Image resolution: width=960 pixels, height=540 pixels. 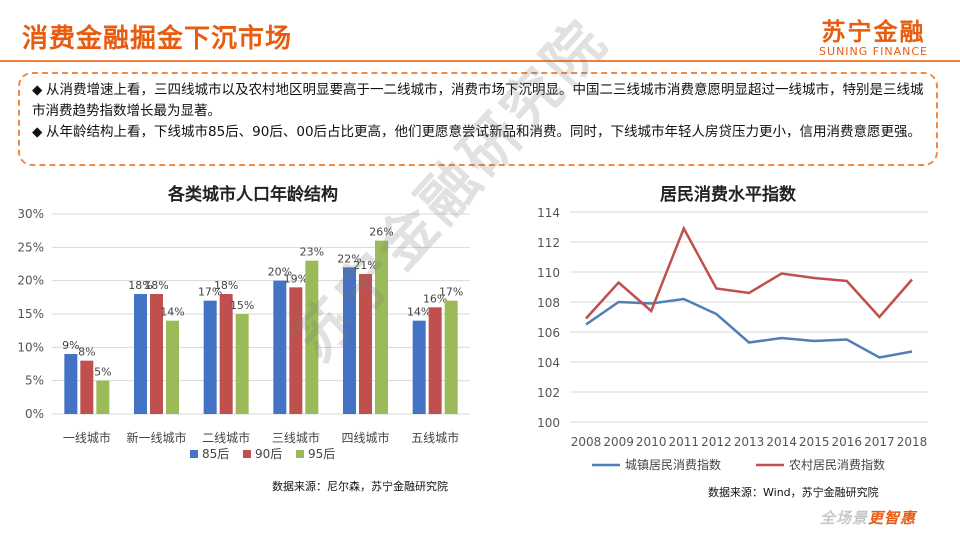 What do you see at coordinates (226, 437) in the screenshot?
I see `x-tick-label: 二线城市` at bounding box center [226, 437].